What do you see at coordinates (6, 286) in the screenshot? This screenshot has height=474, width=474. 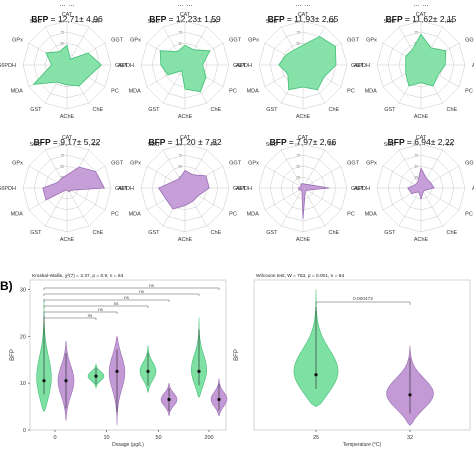 I see `panel-letter: B)` at bounding box center [6, 286].